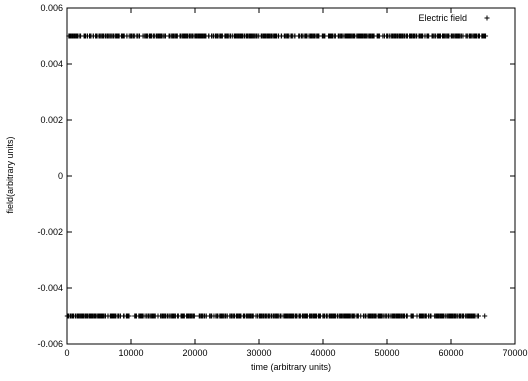 The image size is (528, 381). What do you see at coordinates (194, 353) in the screenshot?
I see `x-tick-label: 20000` at bounding box center [194, 353].